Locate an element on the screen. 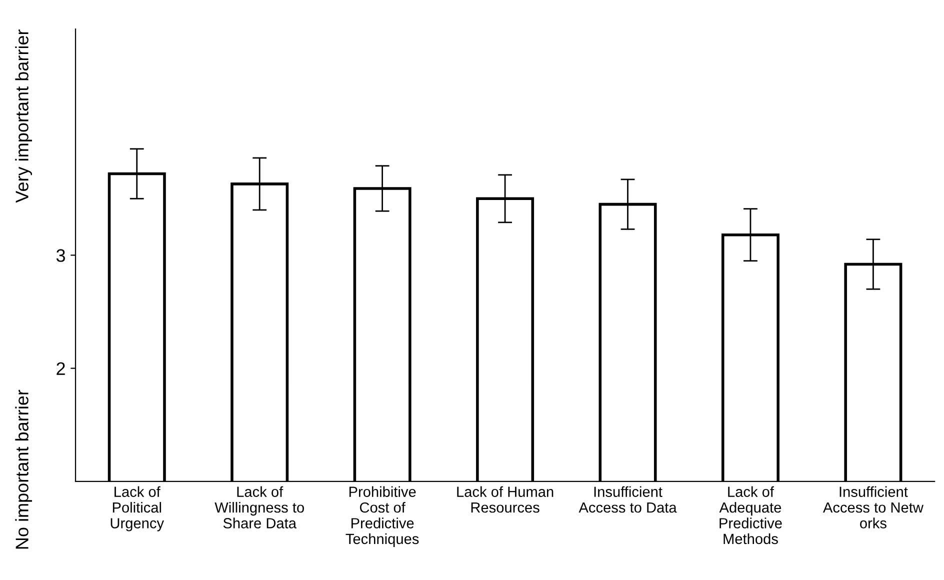 The width and height of the screenshot is (944, 580). x-tick-label: Prohibitive Cost of Predictive Techniques is located at coordinates (382, 516).